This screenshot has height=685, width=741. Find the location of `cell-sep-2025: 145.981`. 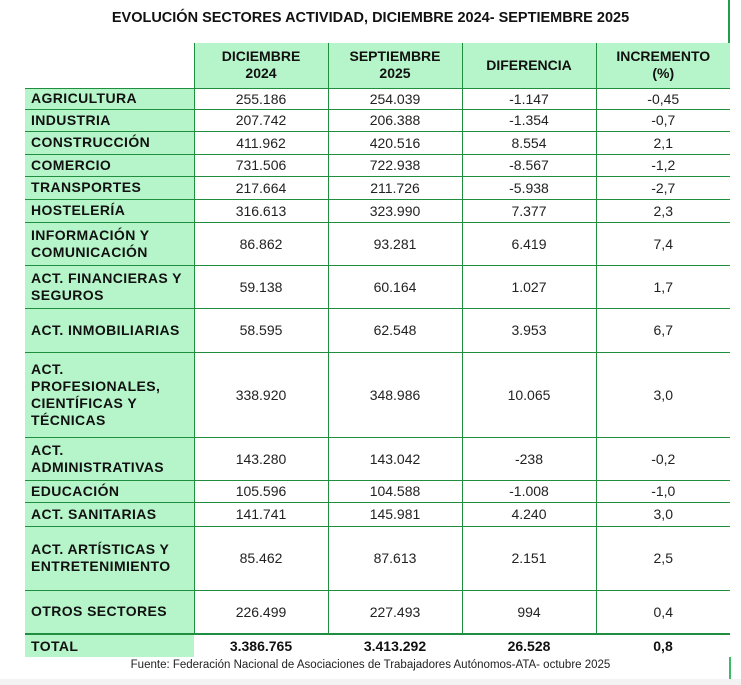

cell-sep-2025: 145.981 is located at coordinates (394, 513).